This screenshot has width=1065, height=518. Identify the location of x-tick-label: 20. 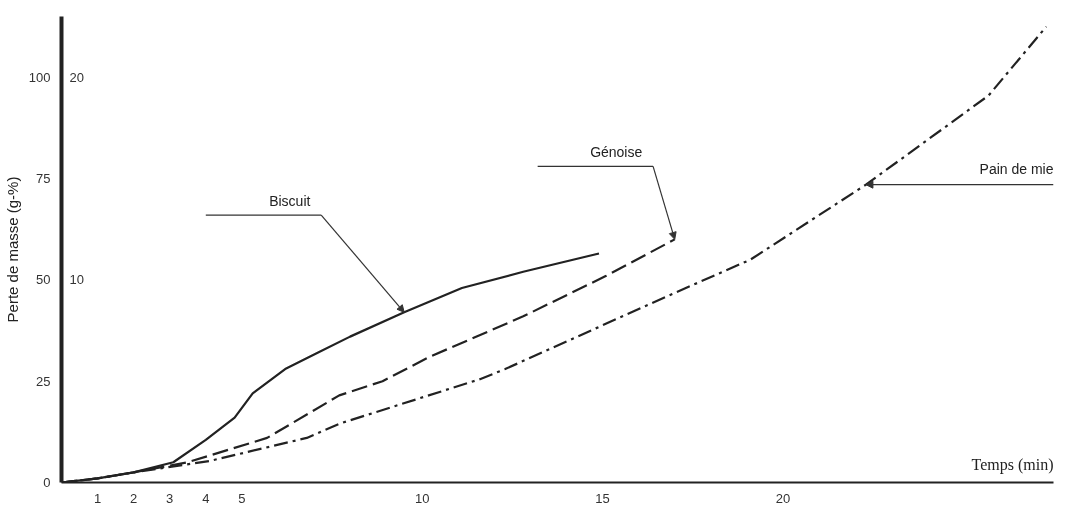
(783, 498).